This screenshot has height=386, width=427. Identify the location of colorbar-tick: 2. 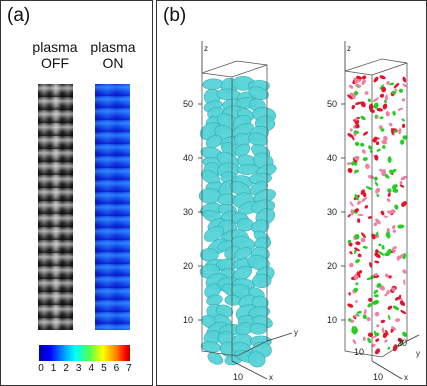
(66, 368).